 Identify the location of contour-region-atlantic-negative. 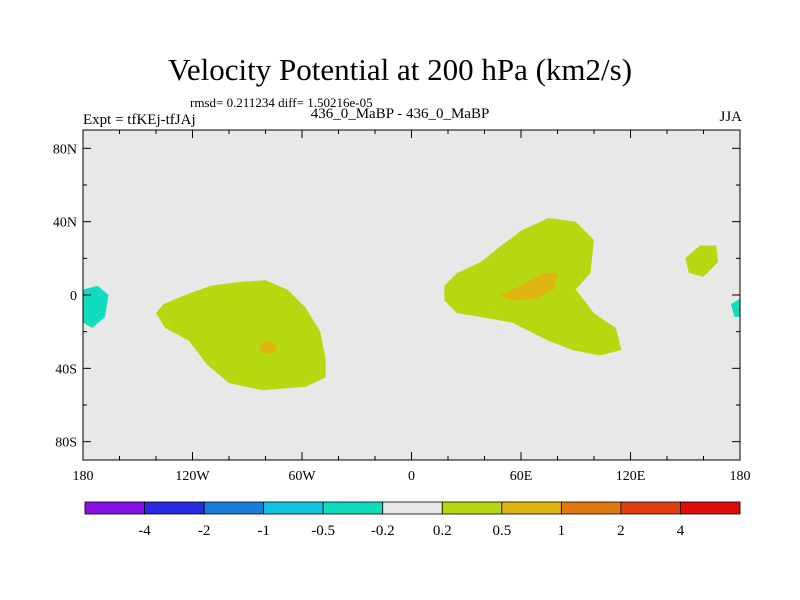
(346, 250).